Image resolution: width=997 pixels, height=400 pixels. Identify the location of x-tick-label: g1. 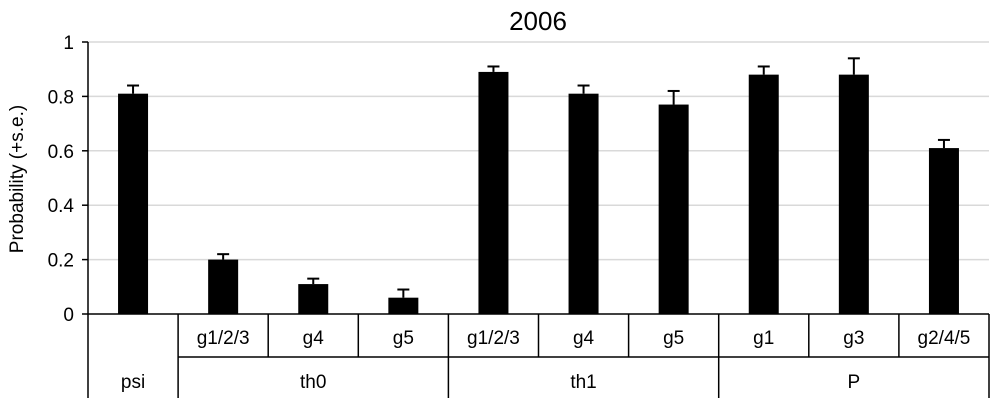
(763, 338).